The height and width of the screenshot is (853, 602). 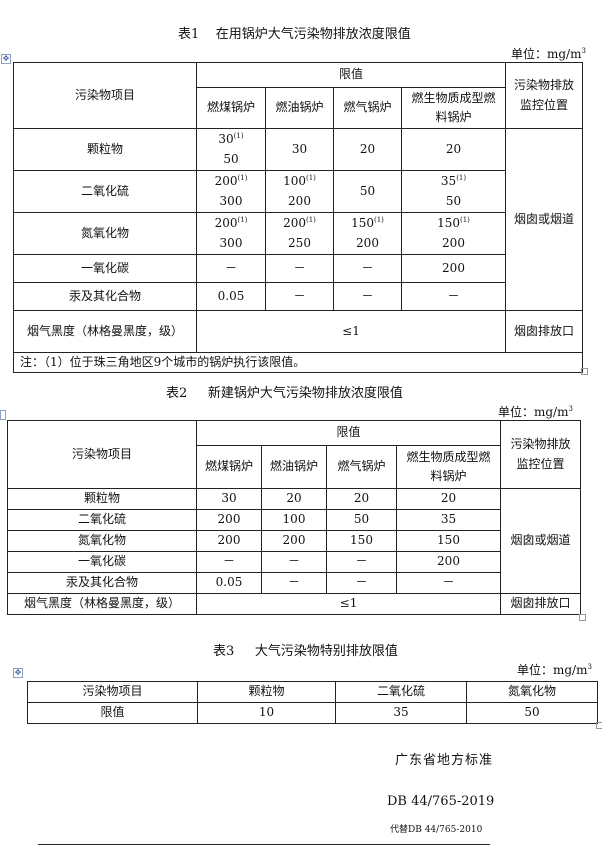 What do you see at coordinates (544, 219) in the screenshot?
I see `monitor-location: 烟囱或烟道` at bounding box center [544, 219].